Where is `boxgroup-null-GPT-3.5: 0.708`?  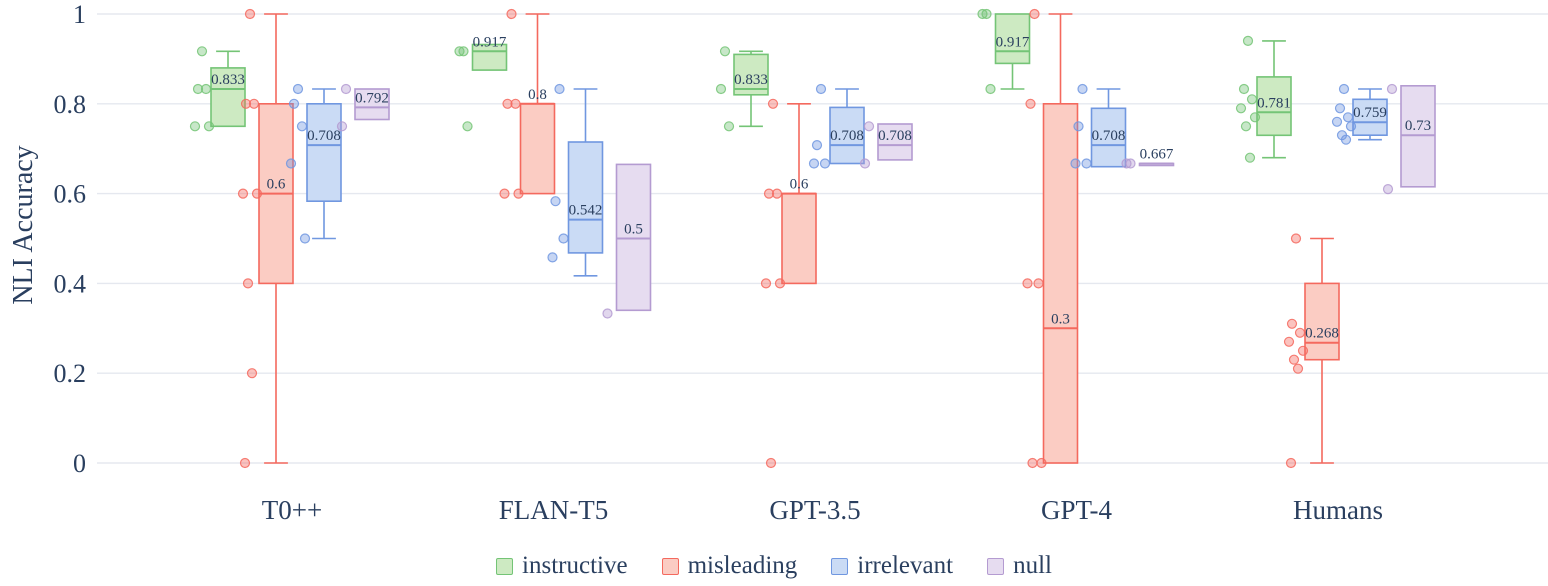 boxgroup-null-GPT-3.5: 0.708 is located at coordinates (886, 145).